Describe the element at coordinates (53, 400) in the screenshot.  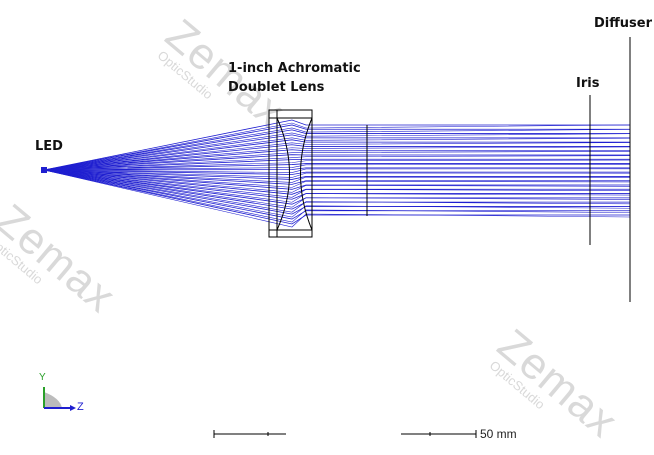
I see `axis-triad-shade` at that location.